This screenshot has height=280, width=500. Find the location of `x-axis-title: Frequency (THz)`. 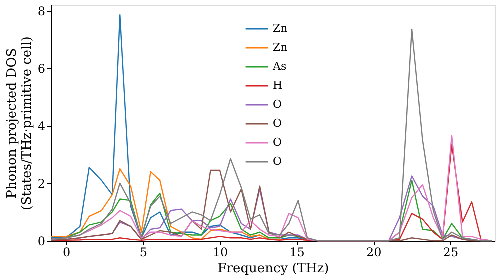

x-axis-title: Frequency (THz) is located at coordinates (274, 269).